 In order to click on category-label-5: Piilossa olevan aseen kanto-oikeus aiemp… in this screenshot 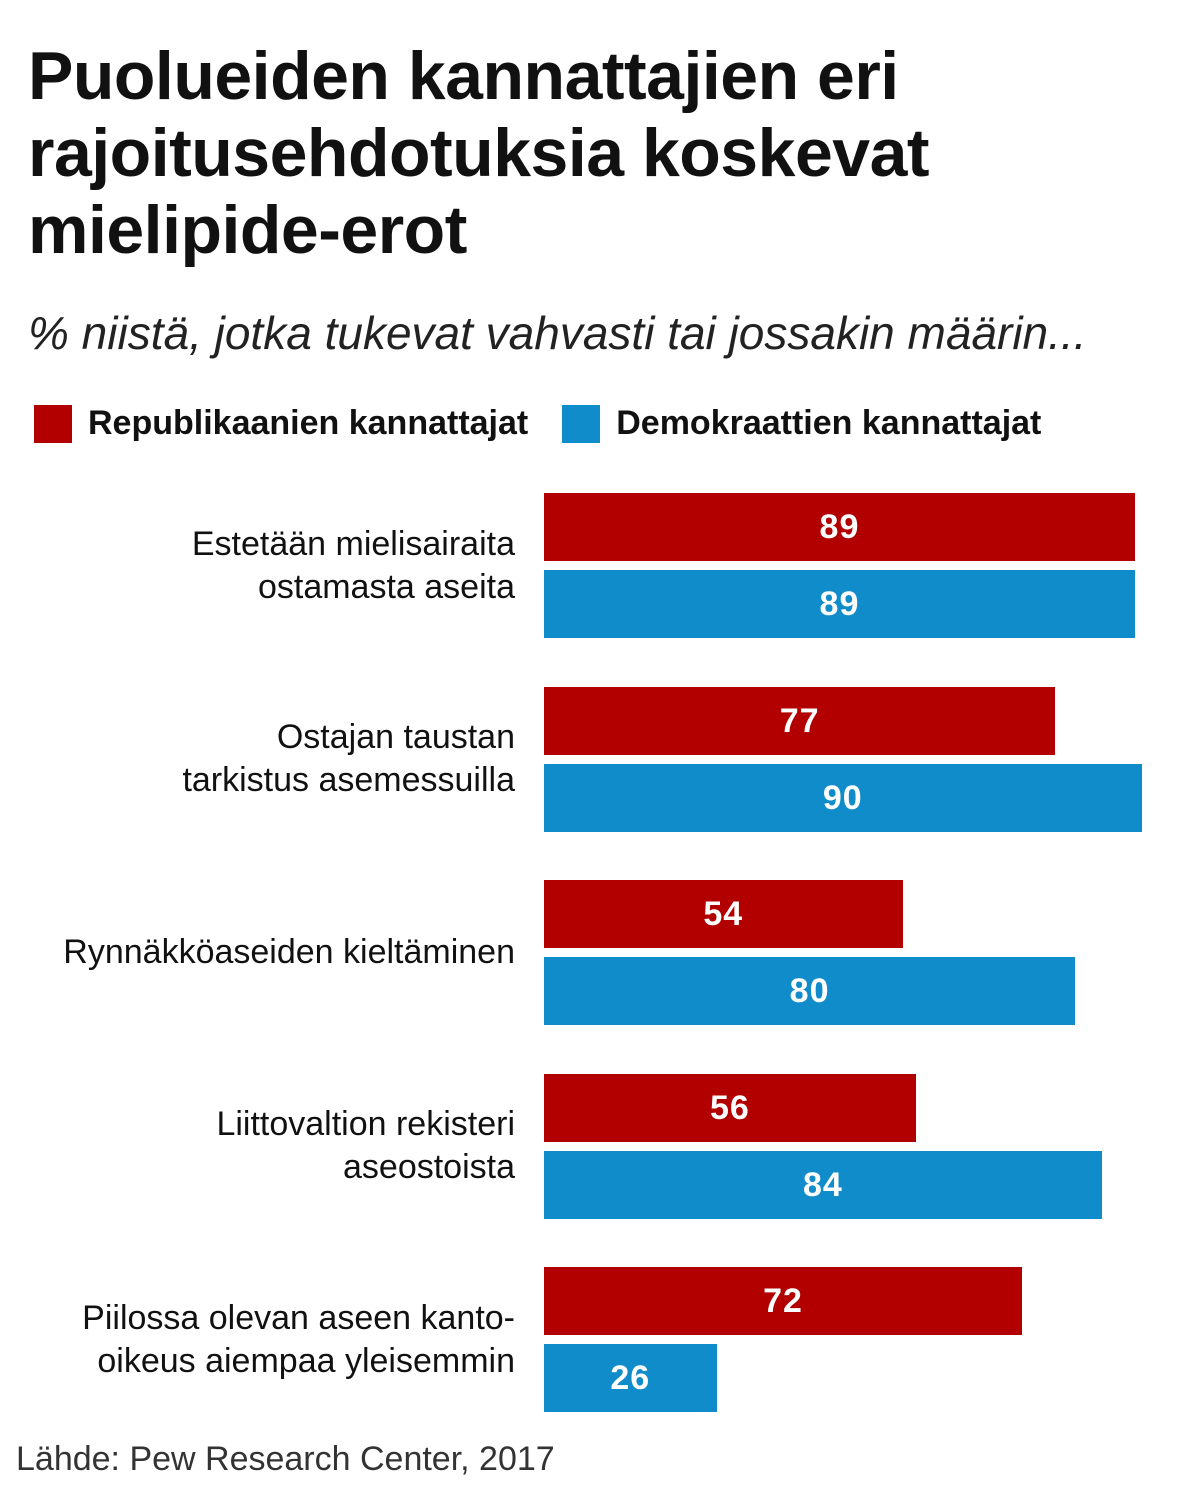, I will do `click(298, 1340)`.